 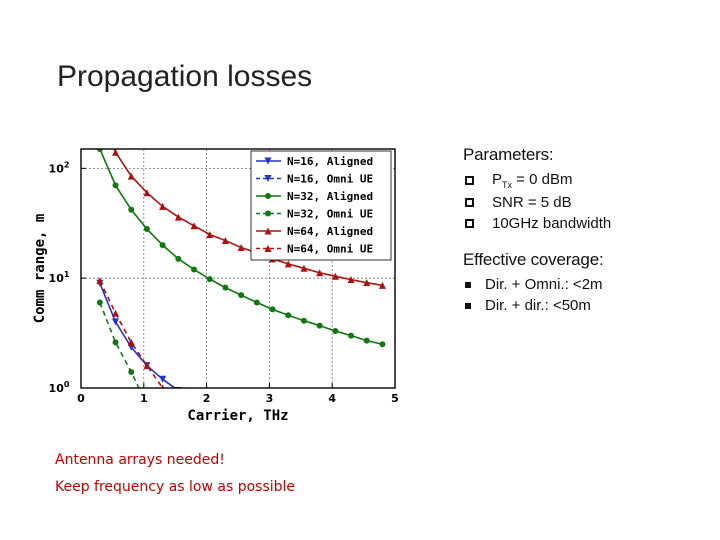 I want to click on param-ptx-sub: Tx, so click(x=507, y=185).